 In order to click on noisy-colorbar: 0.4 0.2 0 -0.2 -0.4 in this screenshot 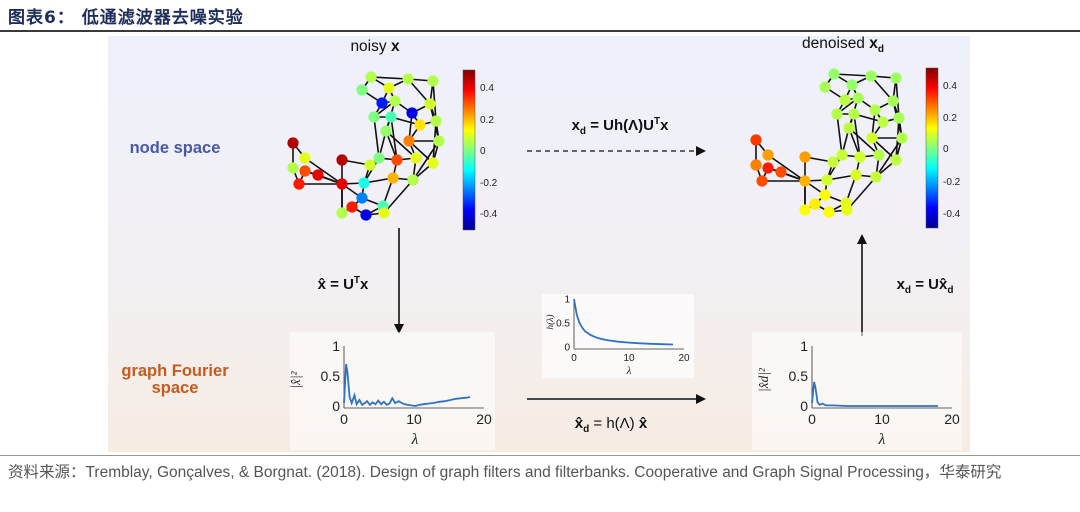, I will do `click(480, 150)`.